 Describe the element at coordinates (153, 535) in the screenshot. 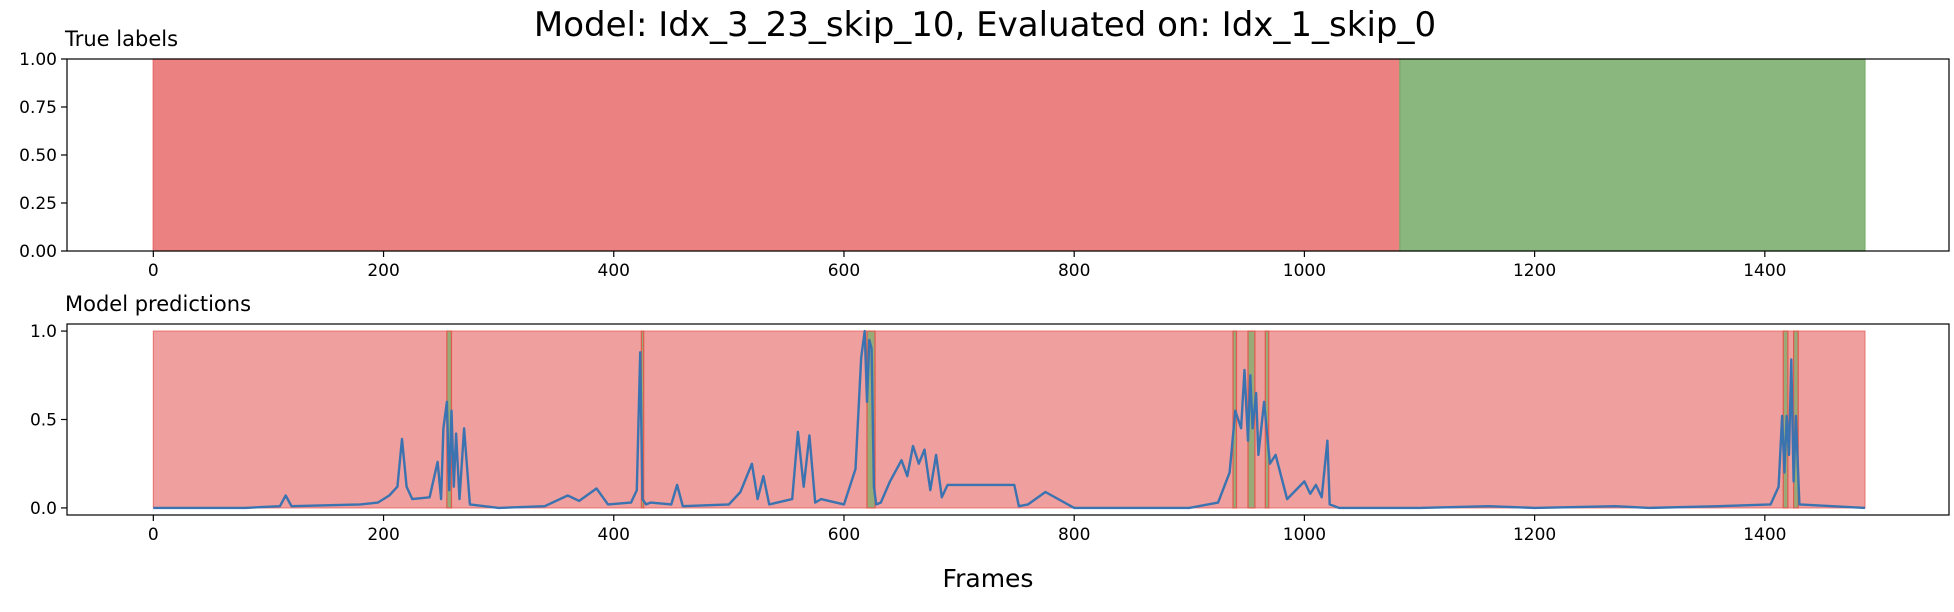

I see `predictions-x-tick-label: 0` at that location.